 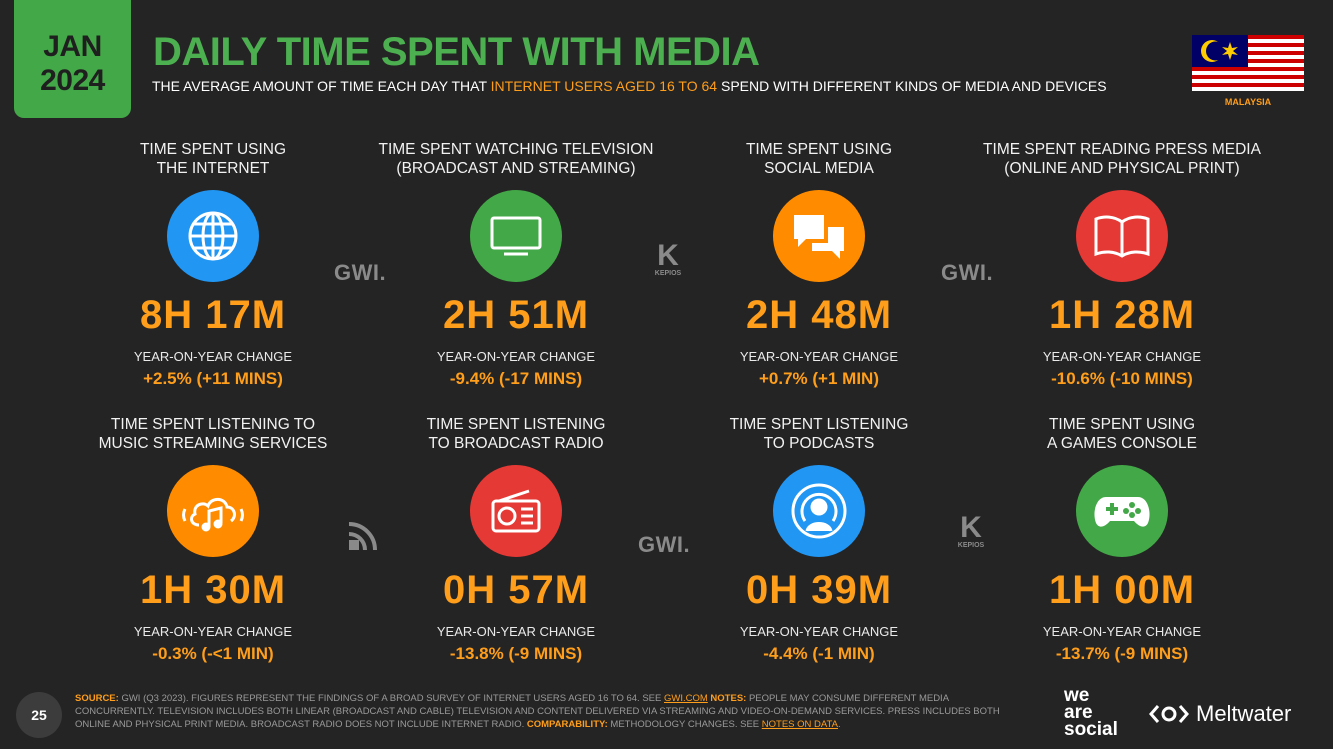 I want to click on panel-label: TIME SPENT USING A GAMES CONSOLE, so click(x=1122, y=434).